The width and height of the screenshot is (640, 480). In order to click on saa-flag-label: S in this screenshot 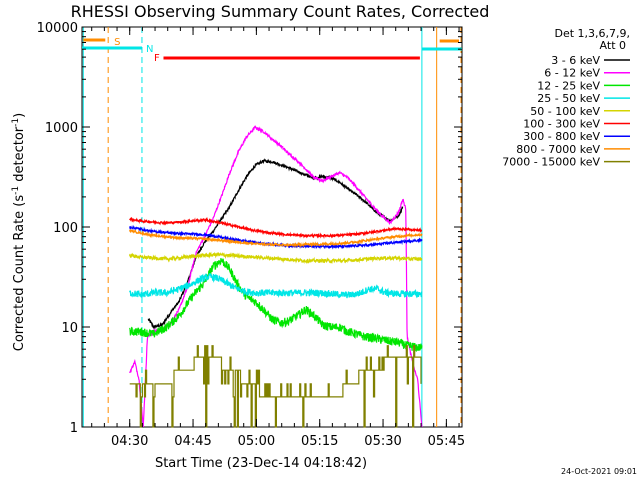, I will do `click(117, 42)`.